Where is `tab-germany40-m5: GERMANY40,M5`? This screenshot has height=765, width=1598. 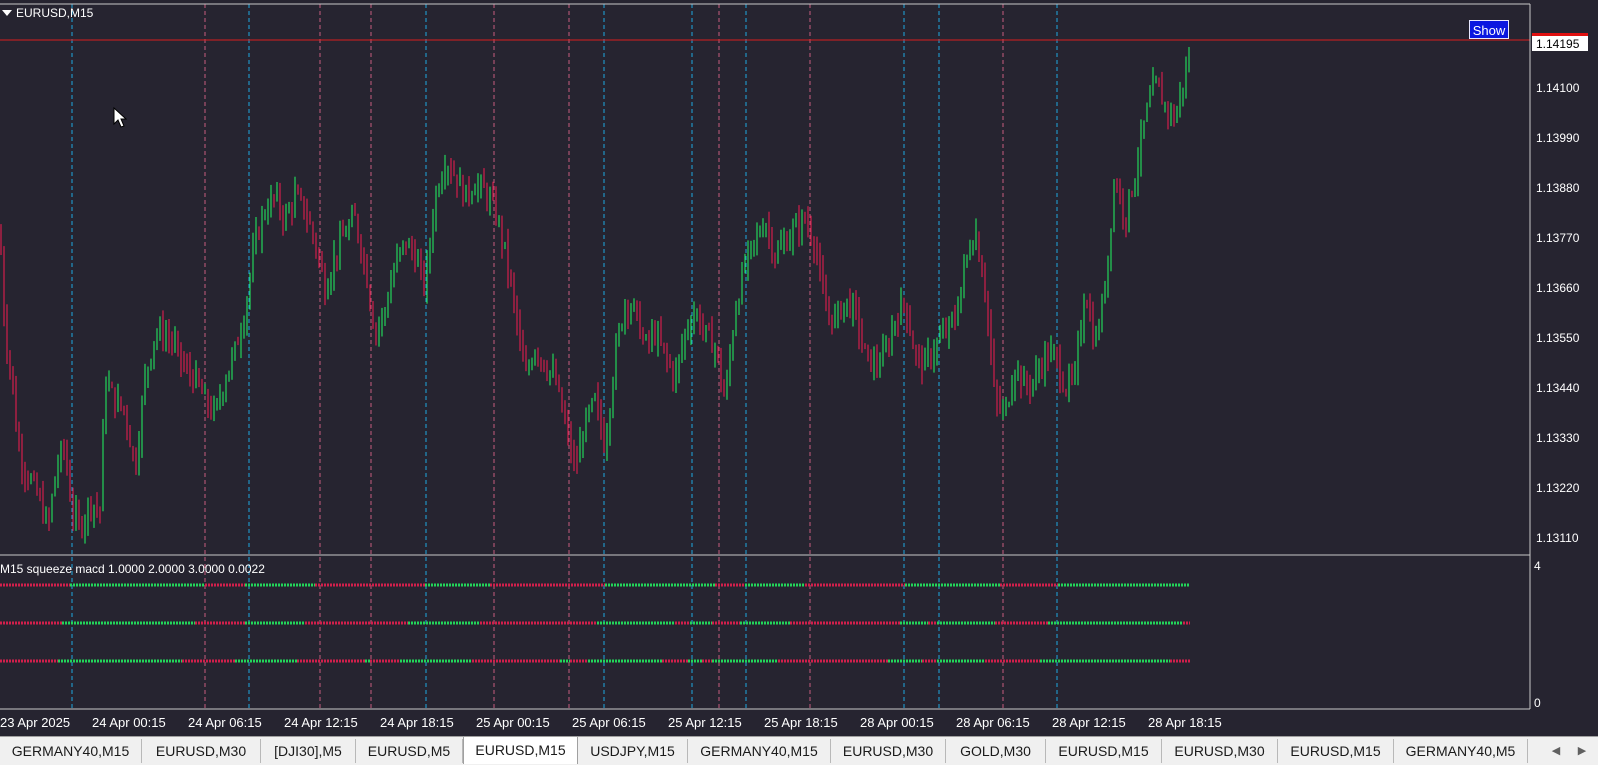 tab-germany40-m5: GERMANY40,M5 is located at coordinates (1461, 751).